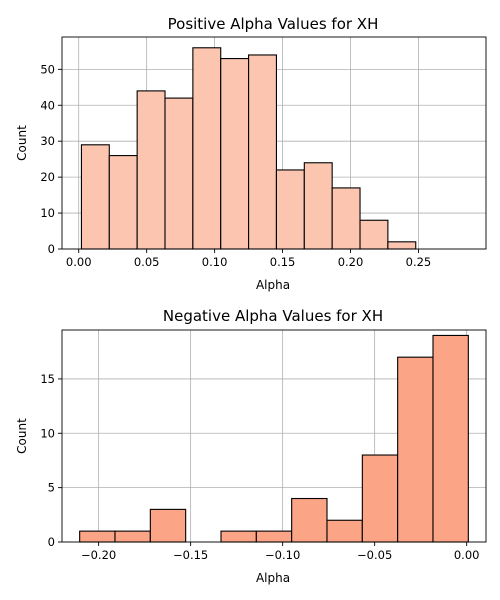 The width and height of the screenshot is (500, 600). Describe the element at coordinates (273, 24) in the screenshot. I see `chart-title: Positive Alpha Values for XH` at that location.